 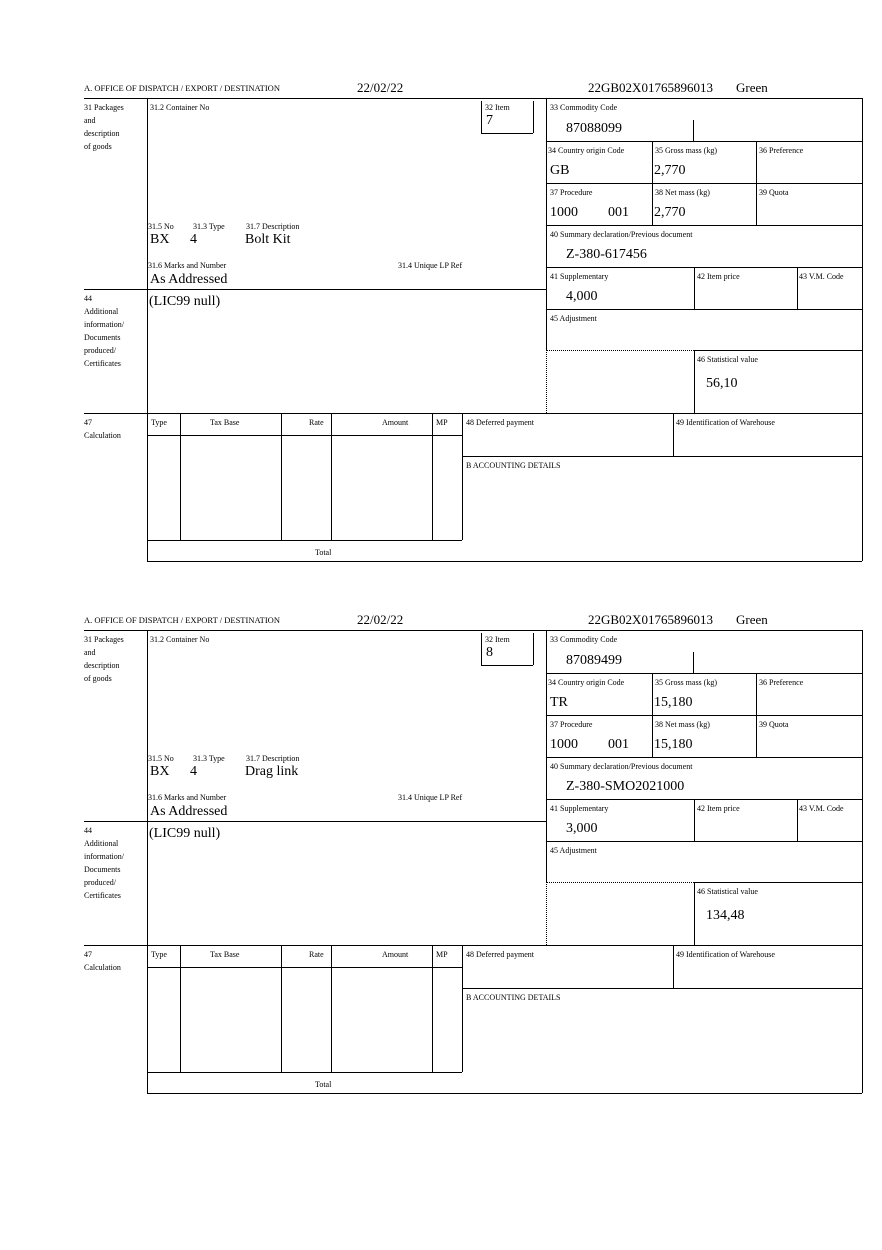 What do you see at coordinates (193, 239) in the screenshot?
I see `package-count: 4` at bounding box center [193, 239].